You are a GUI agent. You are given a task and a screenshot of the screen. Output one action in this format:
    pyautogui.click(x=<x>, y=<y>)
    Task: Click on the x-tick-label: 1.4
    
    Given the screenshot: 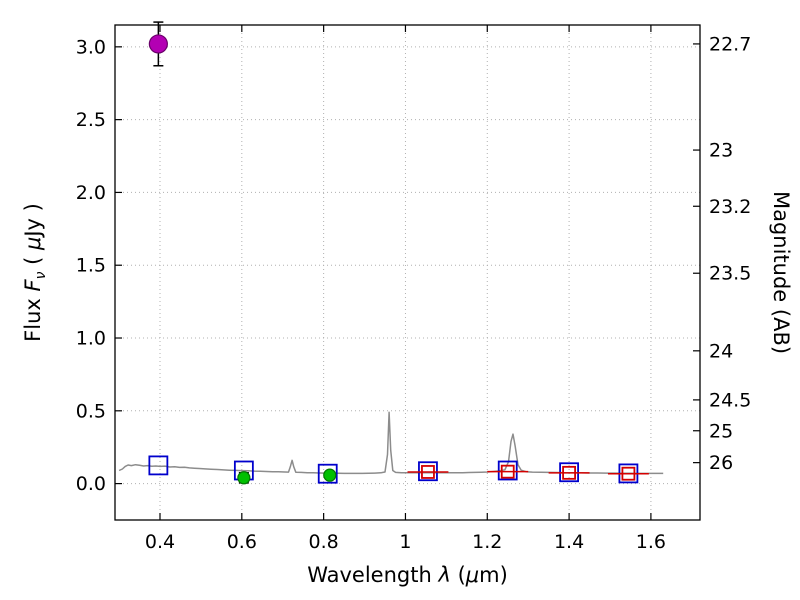 What is the action you would take?
    pyautogui.click(x=569, y=542)
    